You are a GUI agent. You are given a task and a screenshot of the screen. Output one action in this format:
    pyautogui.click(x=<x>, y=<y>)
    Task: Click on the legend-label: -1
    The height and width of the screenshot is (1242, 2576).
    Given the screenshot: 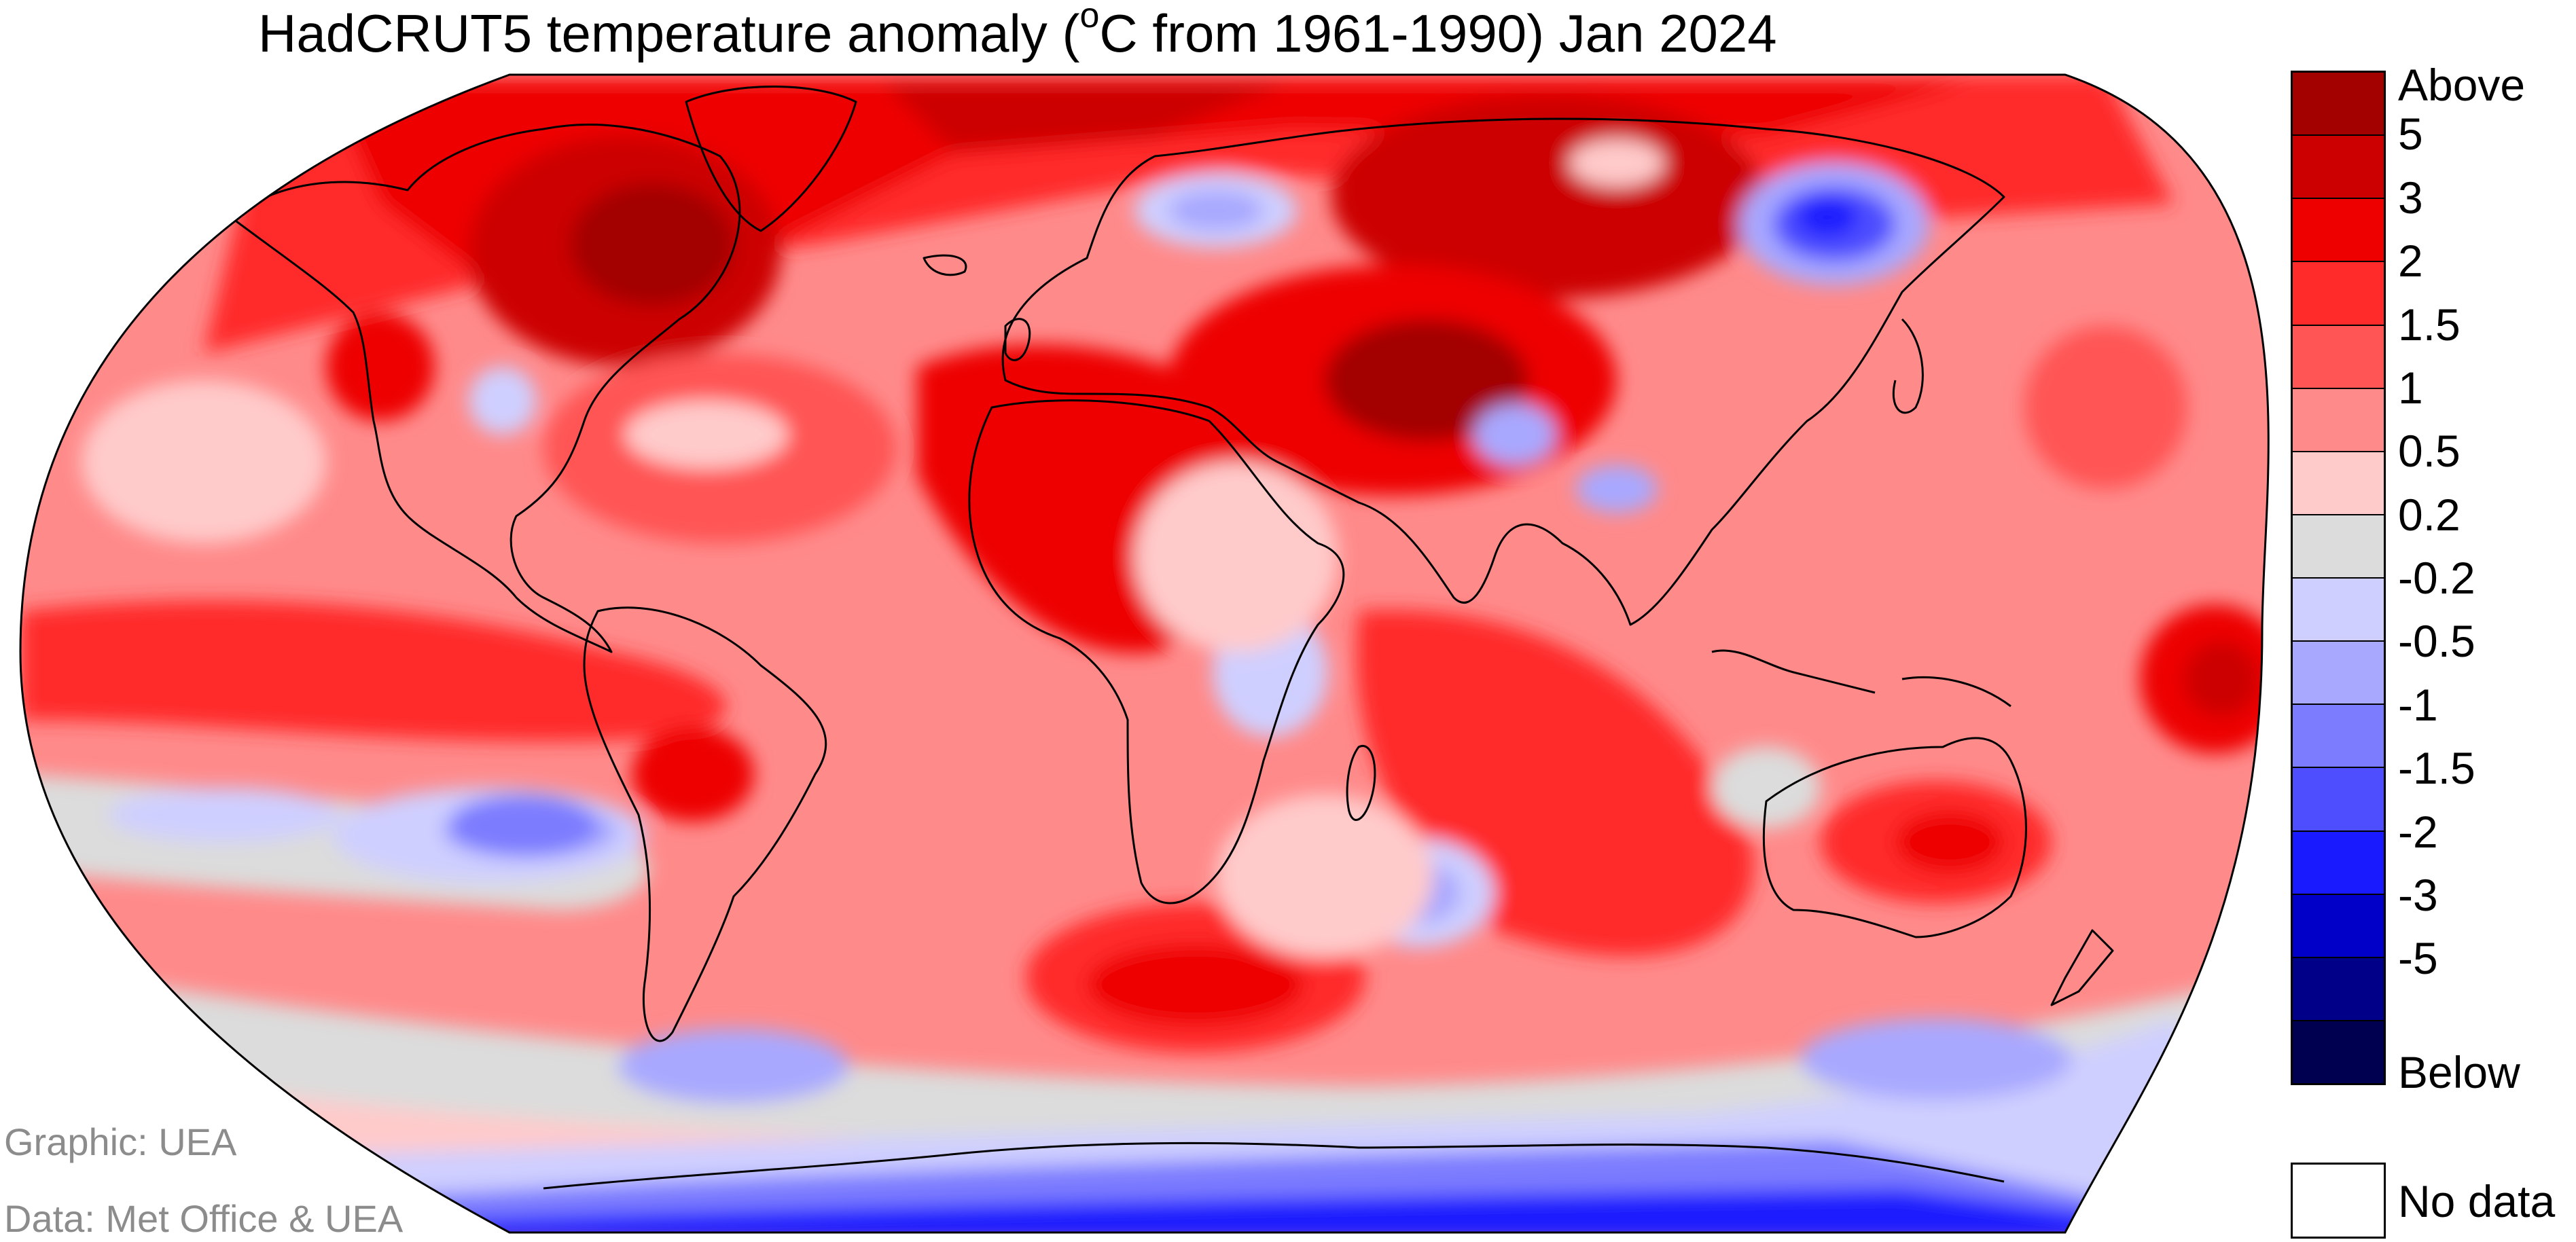 What is the action you would take?
    pyautogui.click(x=2418, y=705)
    